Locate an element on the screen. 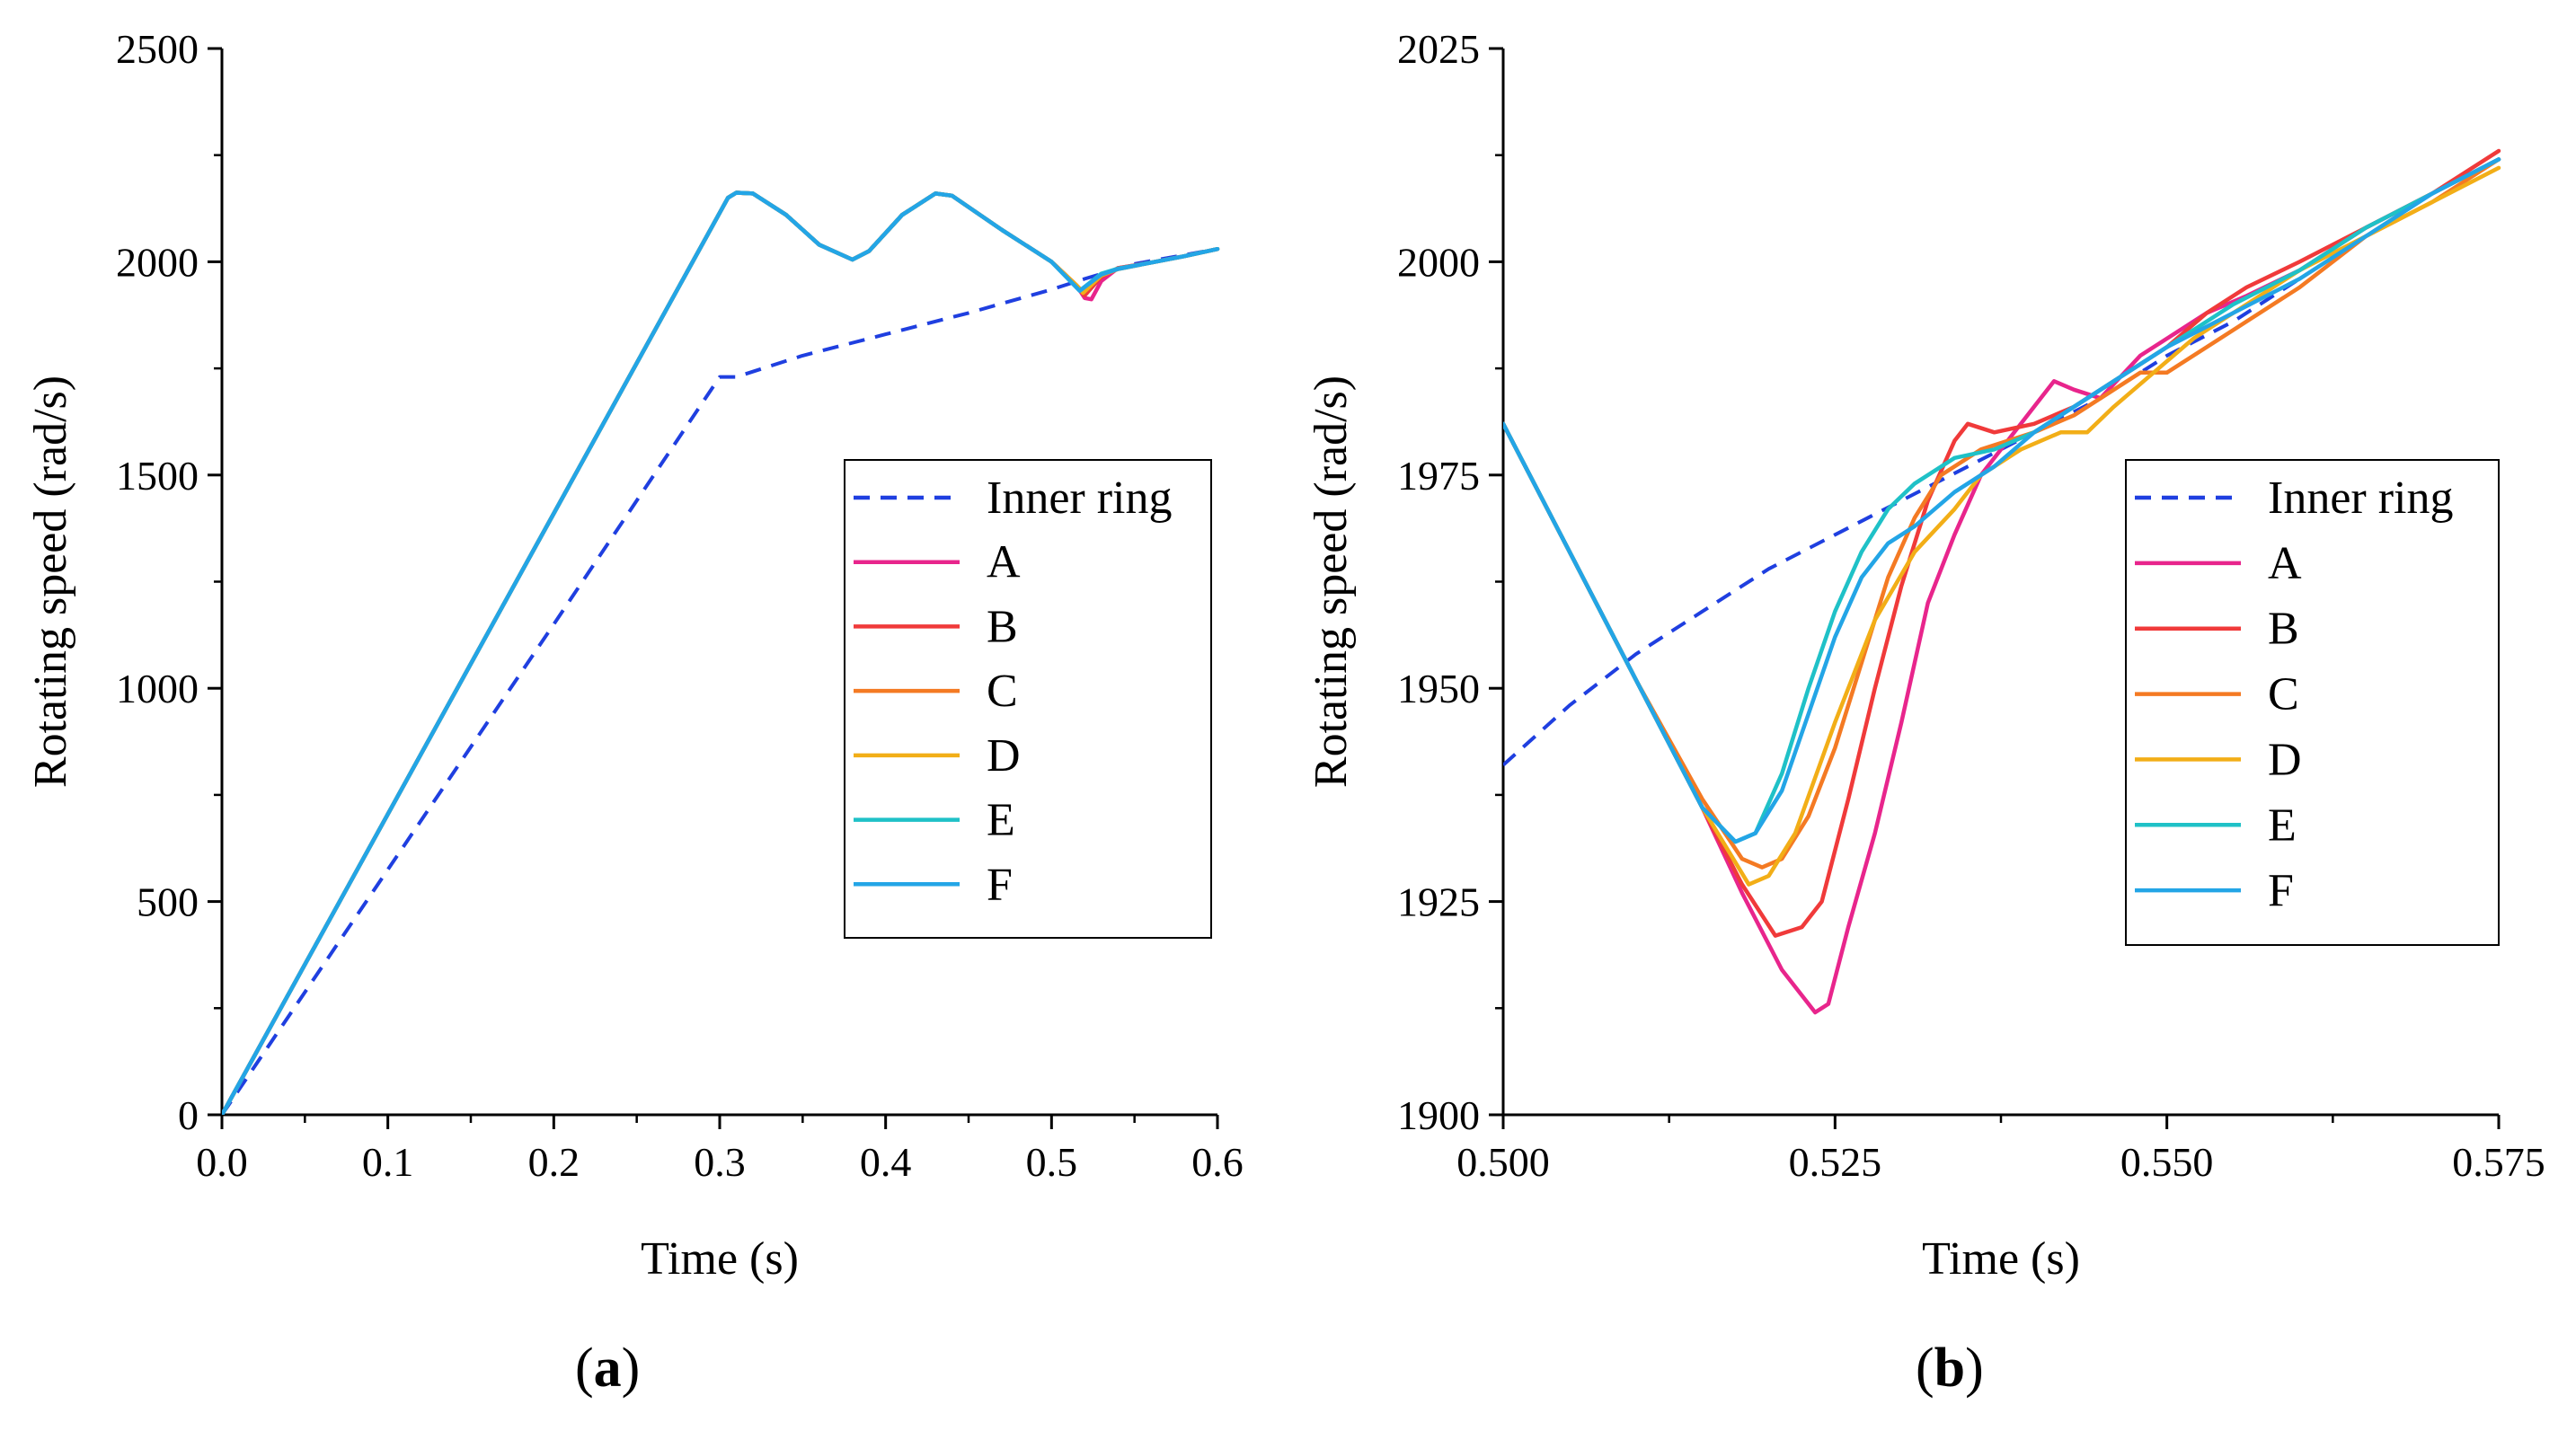  y-tick-label: 2500 is located at coordinates (157, 49).